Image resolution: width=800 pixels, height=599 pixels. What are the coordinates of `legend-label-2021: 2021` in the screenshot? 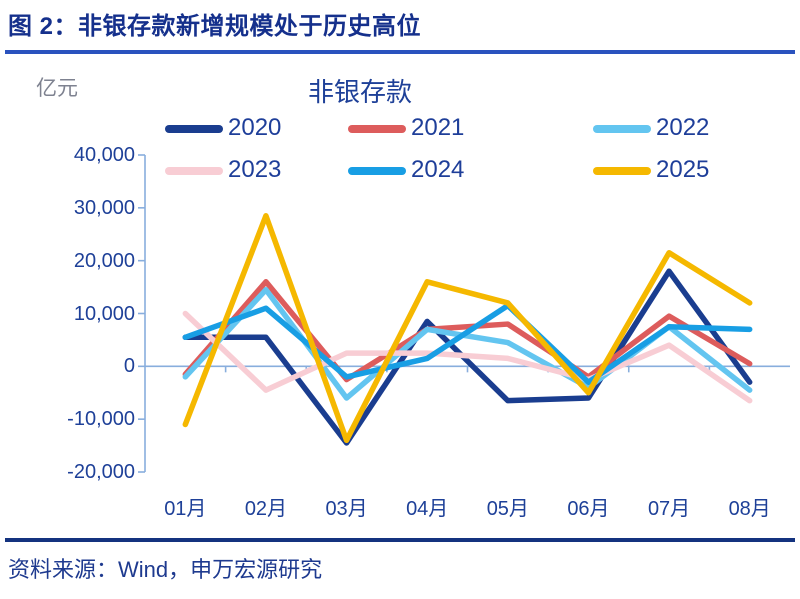 It's located at (438, 127).